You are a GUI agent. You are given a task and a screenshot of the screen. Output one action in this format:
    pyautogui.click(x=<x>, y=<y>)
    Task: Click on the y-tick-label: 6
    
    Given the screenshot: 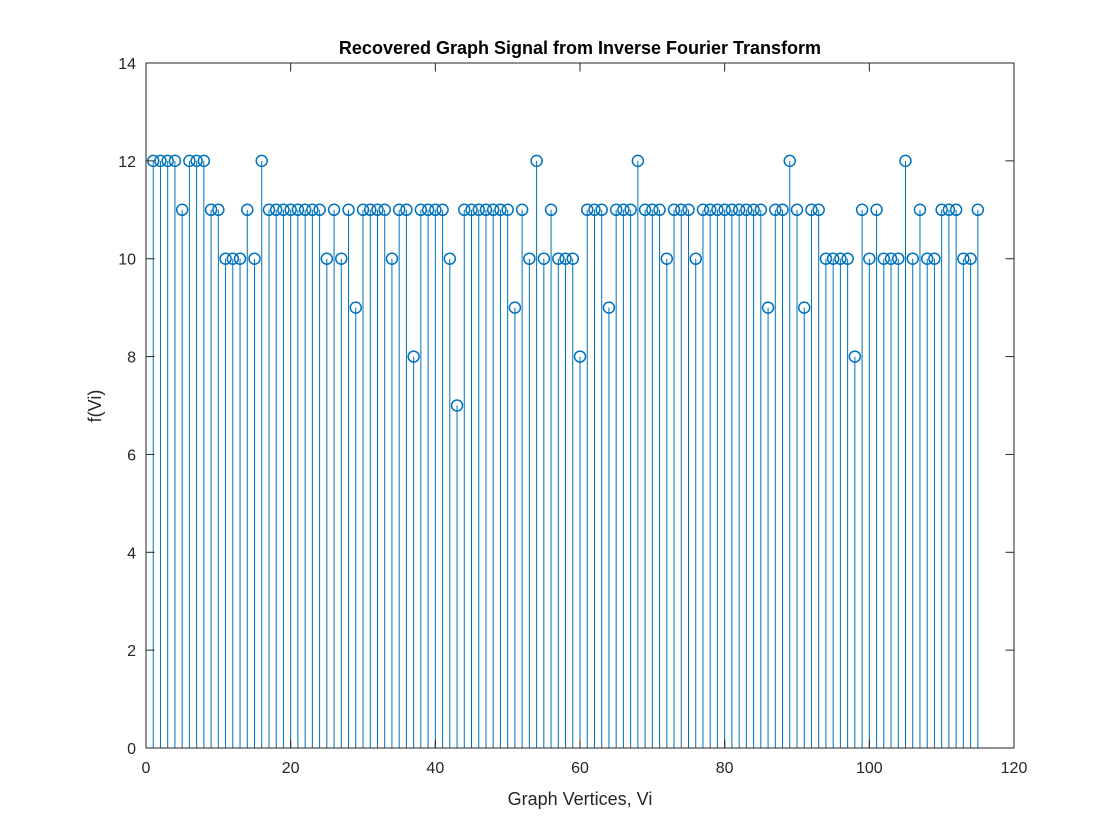 What is the action you would take?
    pyautogui.click(x=131, y=455)
    